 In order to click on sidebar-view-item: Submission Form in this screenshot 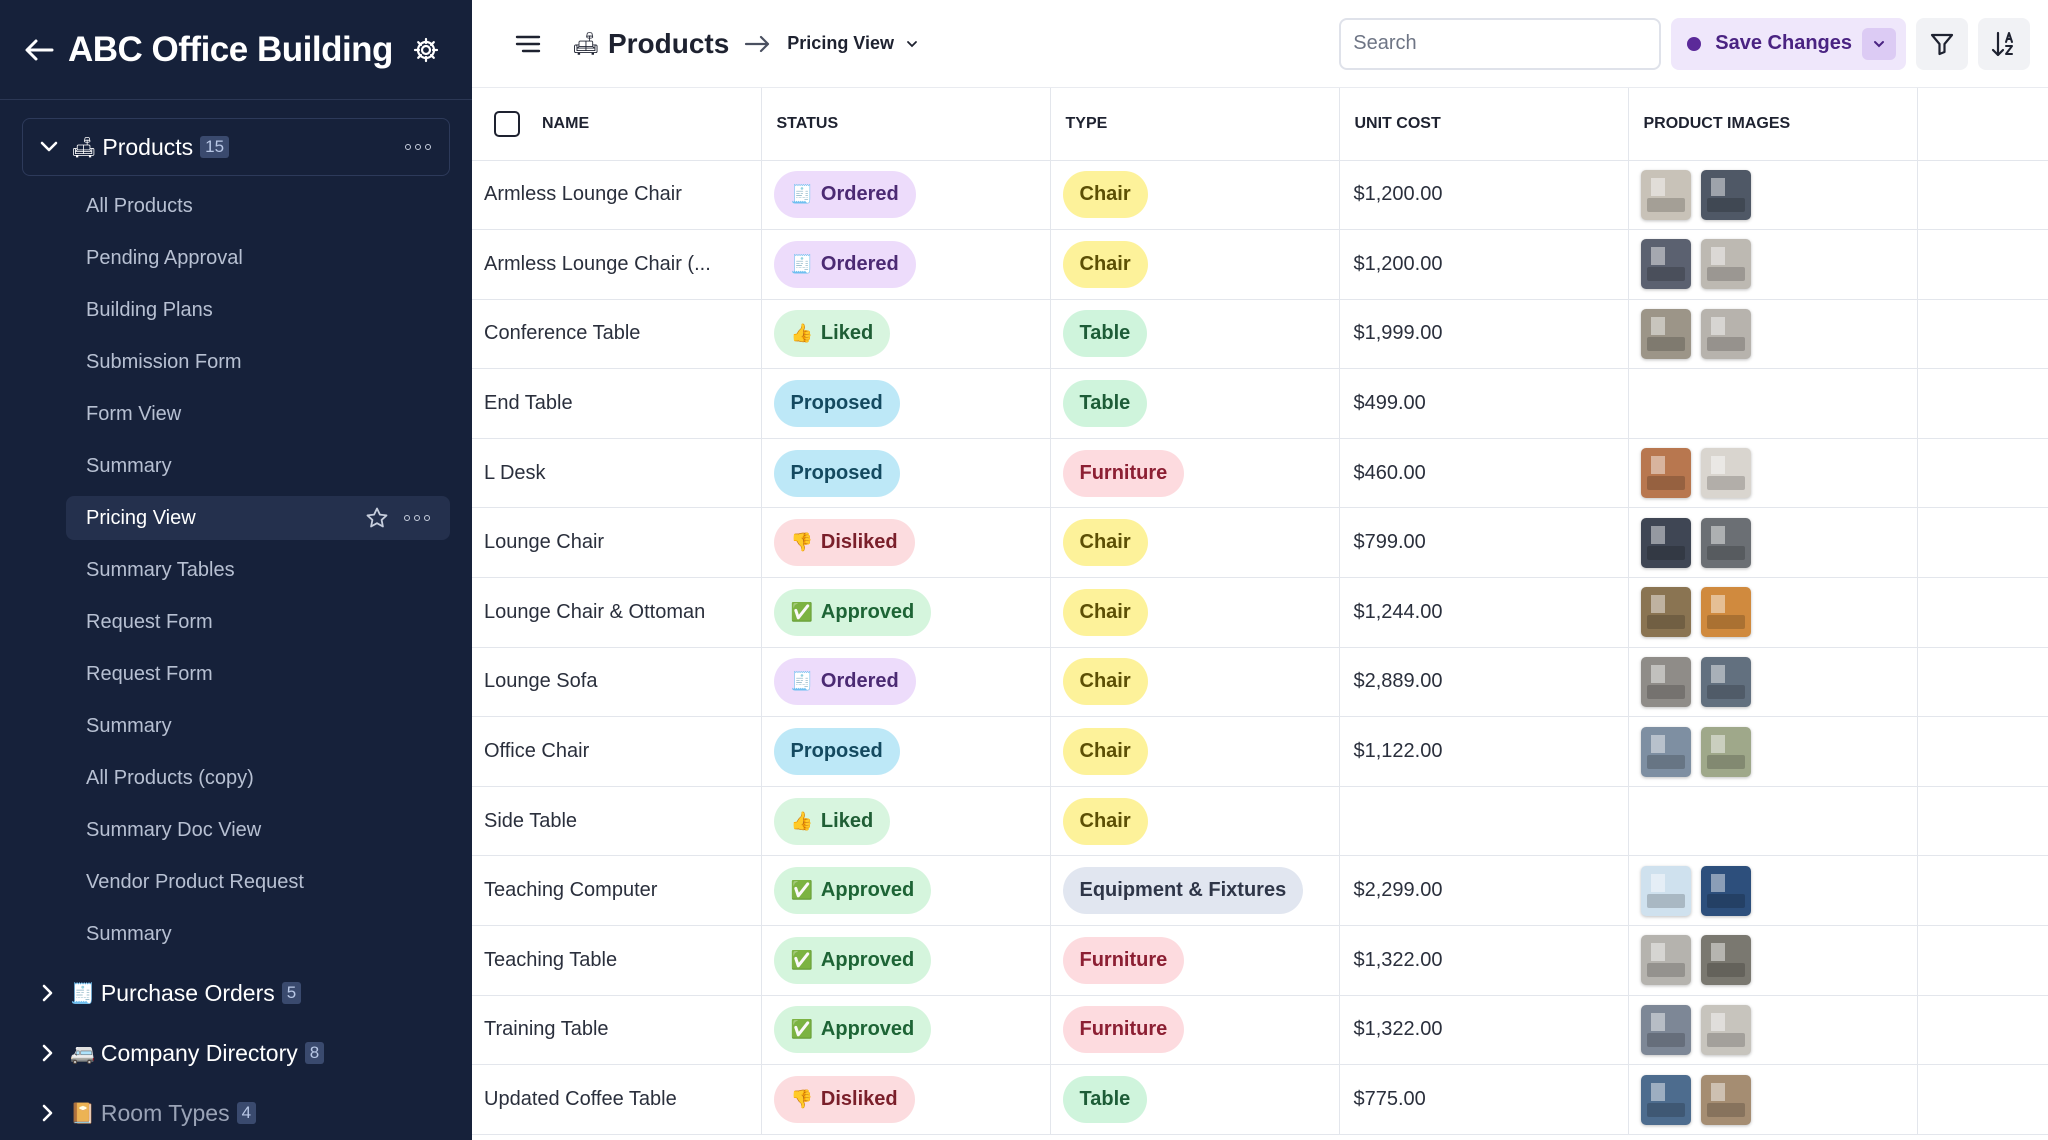, I will do `click(258, 362)`.